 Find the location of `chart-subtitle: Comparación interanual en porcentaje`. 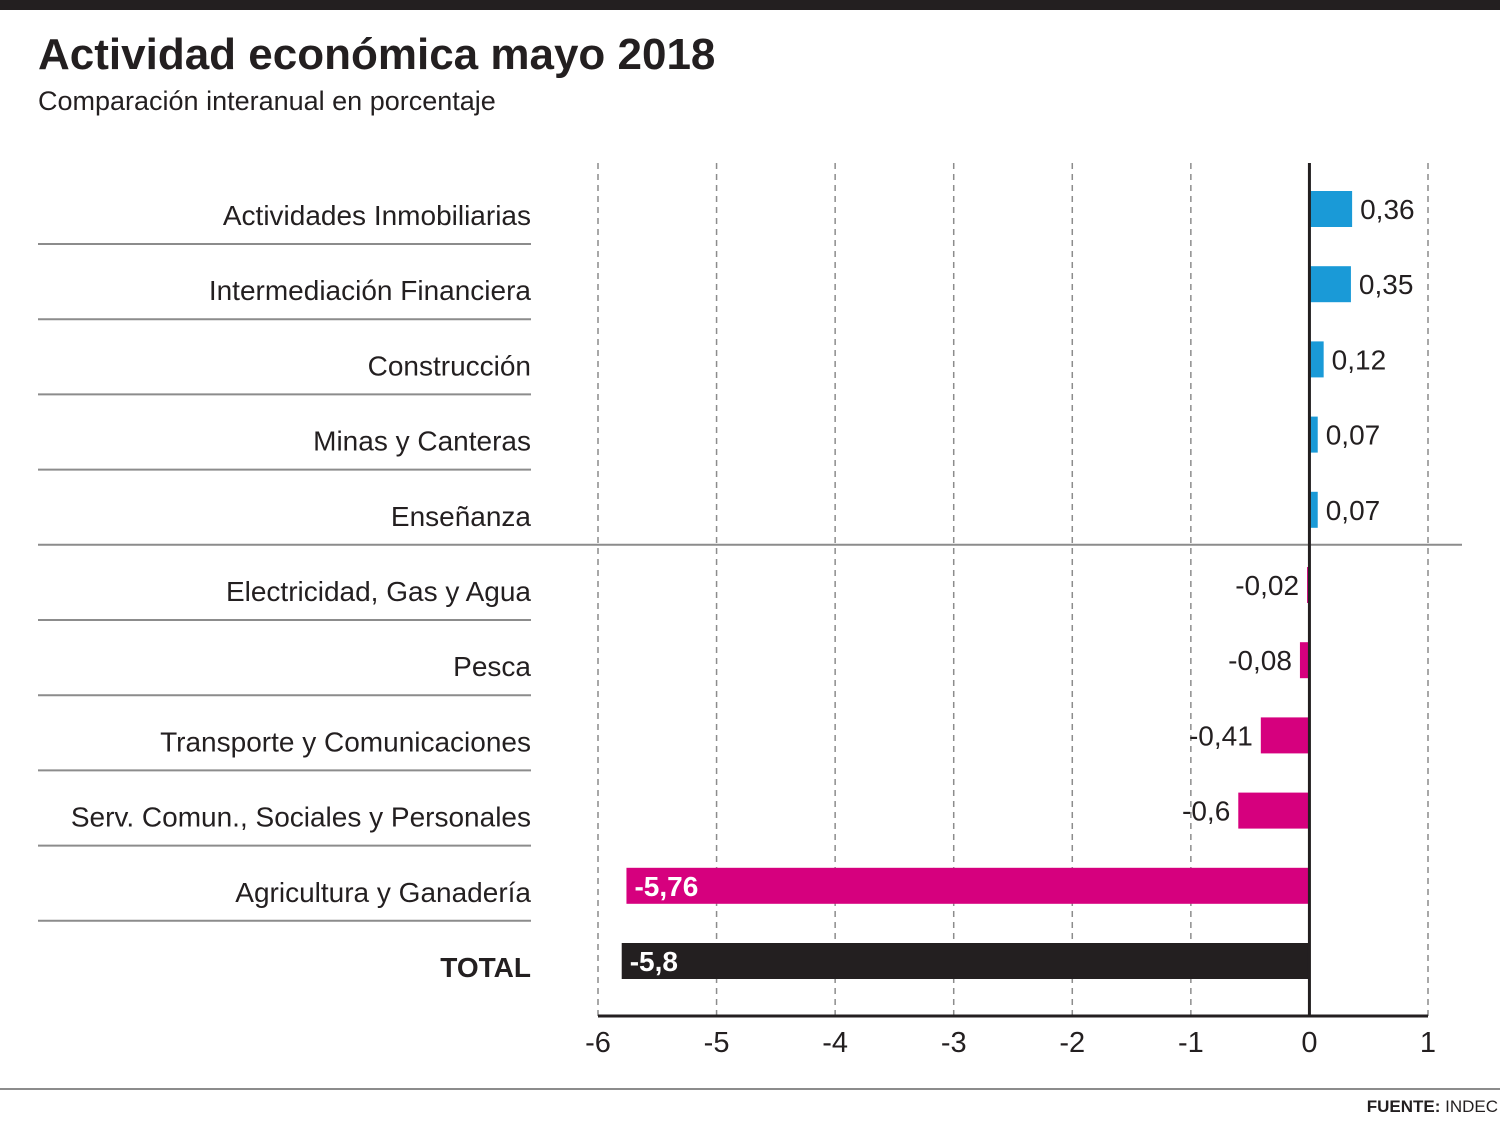

chart-subtitle: Comparación interanual en porcentaje is located at coordinates (267, 101).